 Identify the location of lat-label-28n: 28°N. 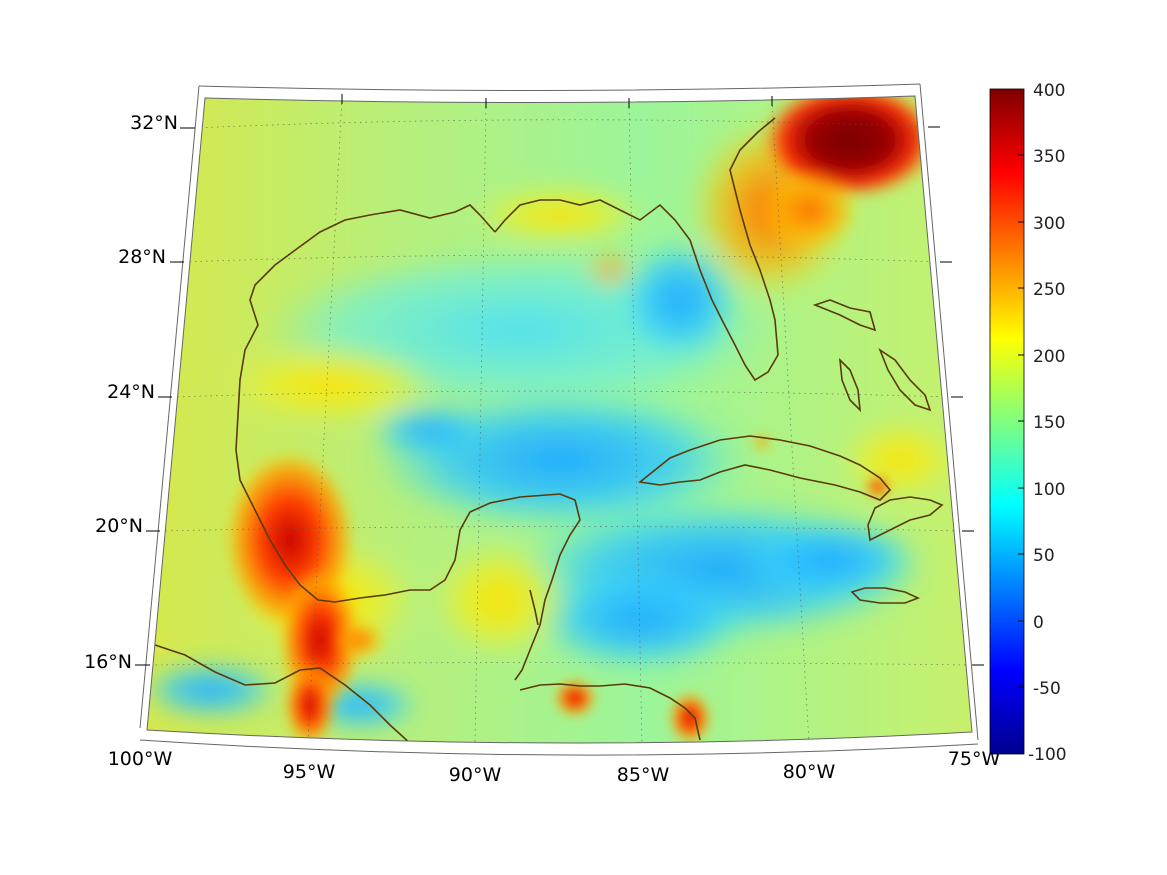
(142, 257).